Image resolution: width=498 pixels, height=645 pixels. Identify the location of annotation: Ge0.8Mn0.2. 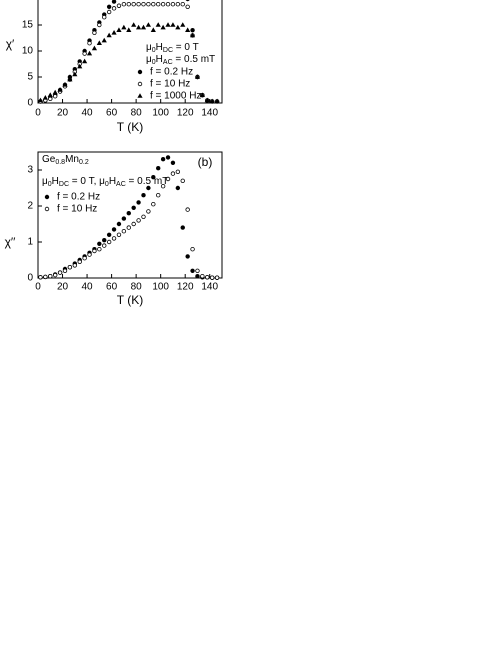
(65, 160).